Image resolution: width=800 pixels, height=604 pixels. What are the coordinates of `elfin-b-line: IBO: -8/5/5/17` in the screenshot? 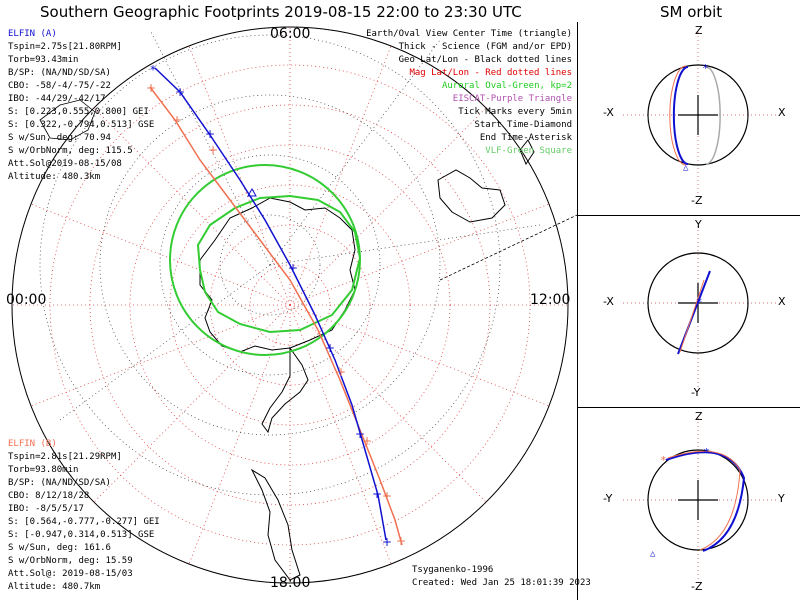 It's located at (46, 509).